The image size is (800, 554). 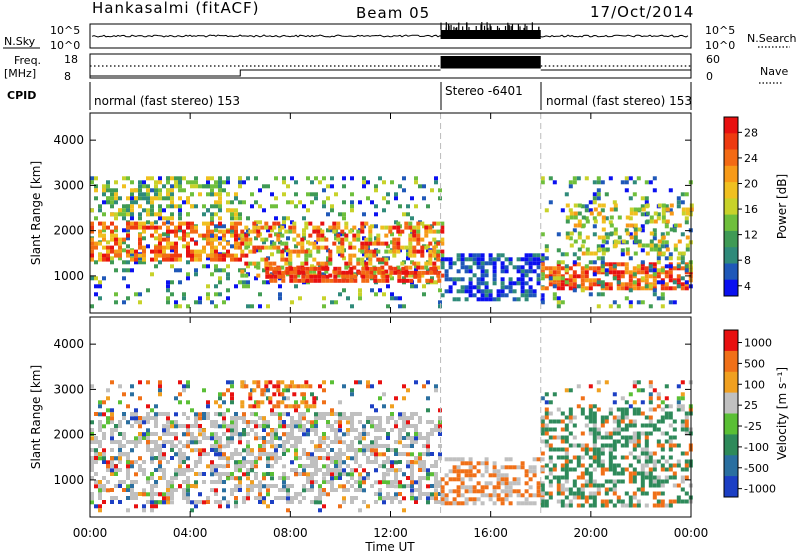 I want to click on colorbar-tick-label: 1000, so click(x=758, y=343).